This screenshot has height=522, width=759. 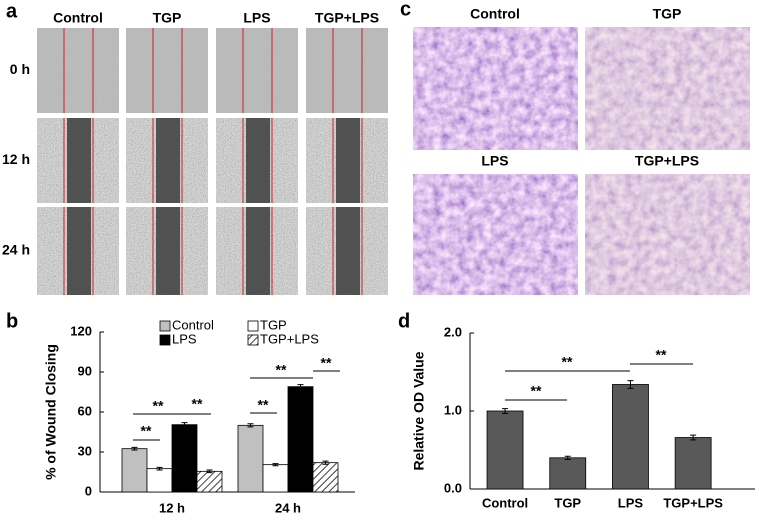 What do you see at coordinates (12, 321) in the screenshot?
I see `panel-label: b` at bounding box center [12, 321].